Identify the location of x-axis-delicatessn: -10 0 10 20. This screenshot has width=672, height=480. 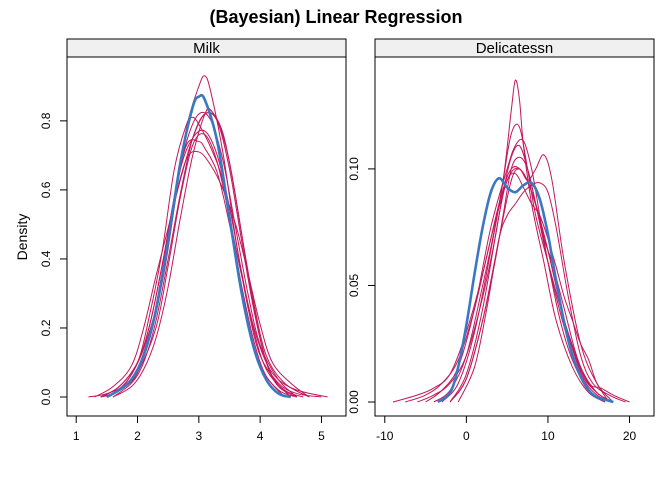
(506, 429).